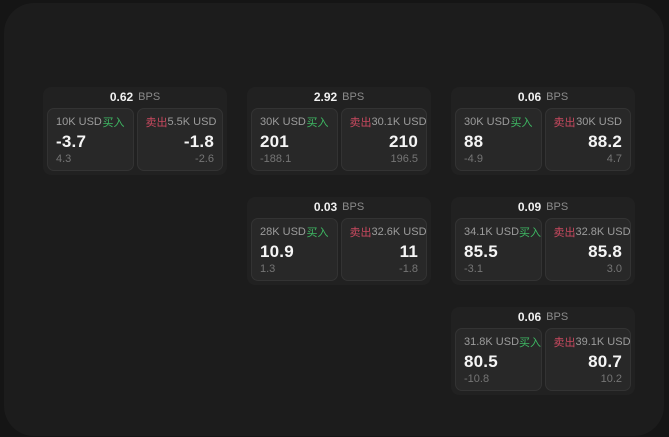 This screenshot has width=669, height=437. What do you see at coordinates (477, 379) in the screenshot?
I see `buy-secondary-value: -10.8` at bounding box center [477, 379].